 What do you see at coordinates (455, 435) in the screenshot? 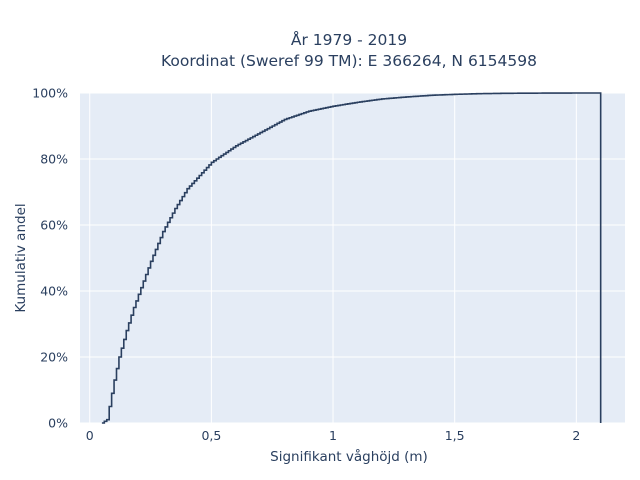
I see `x-tick-label: 1,5` at bounding box center [455, 435].